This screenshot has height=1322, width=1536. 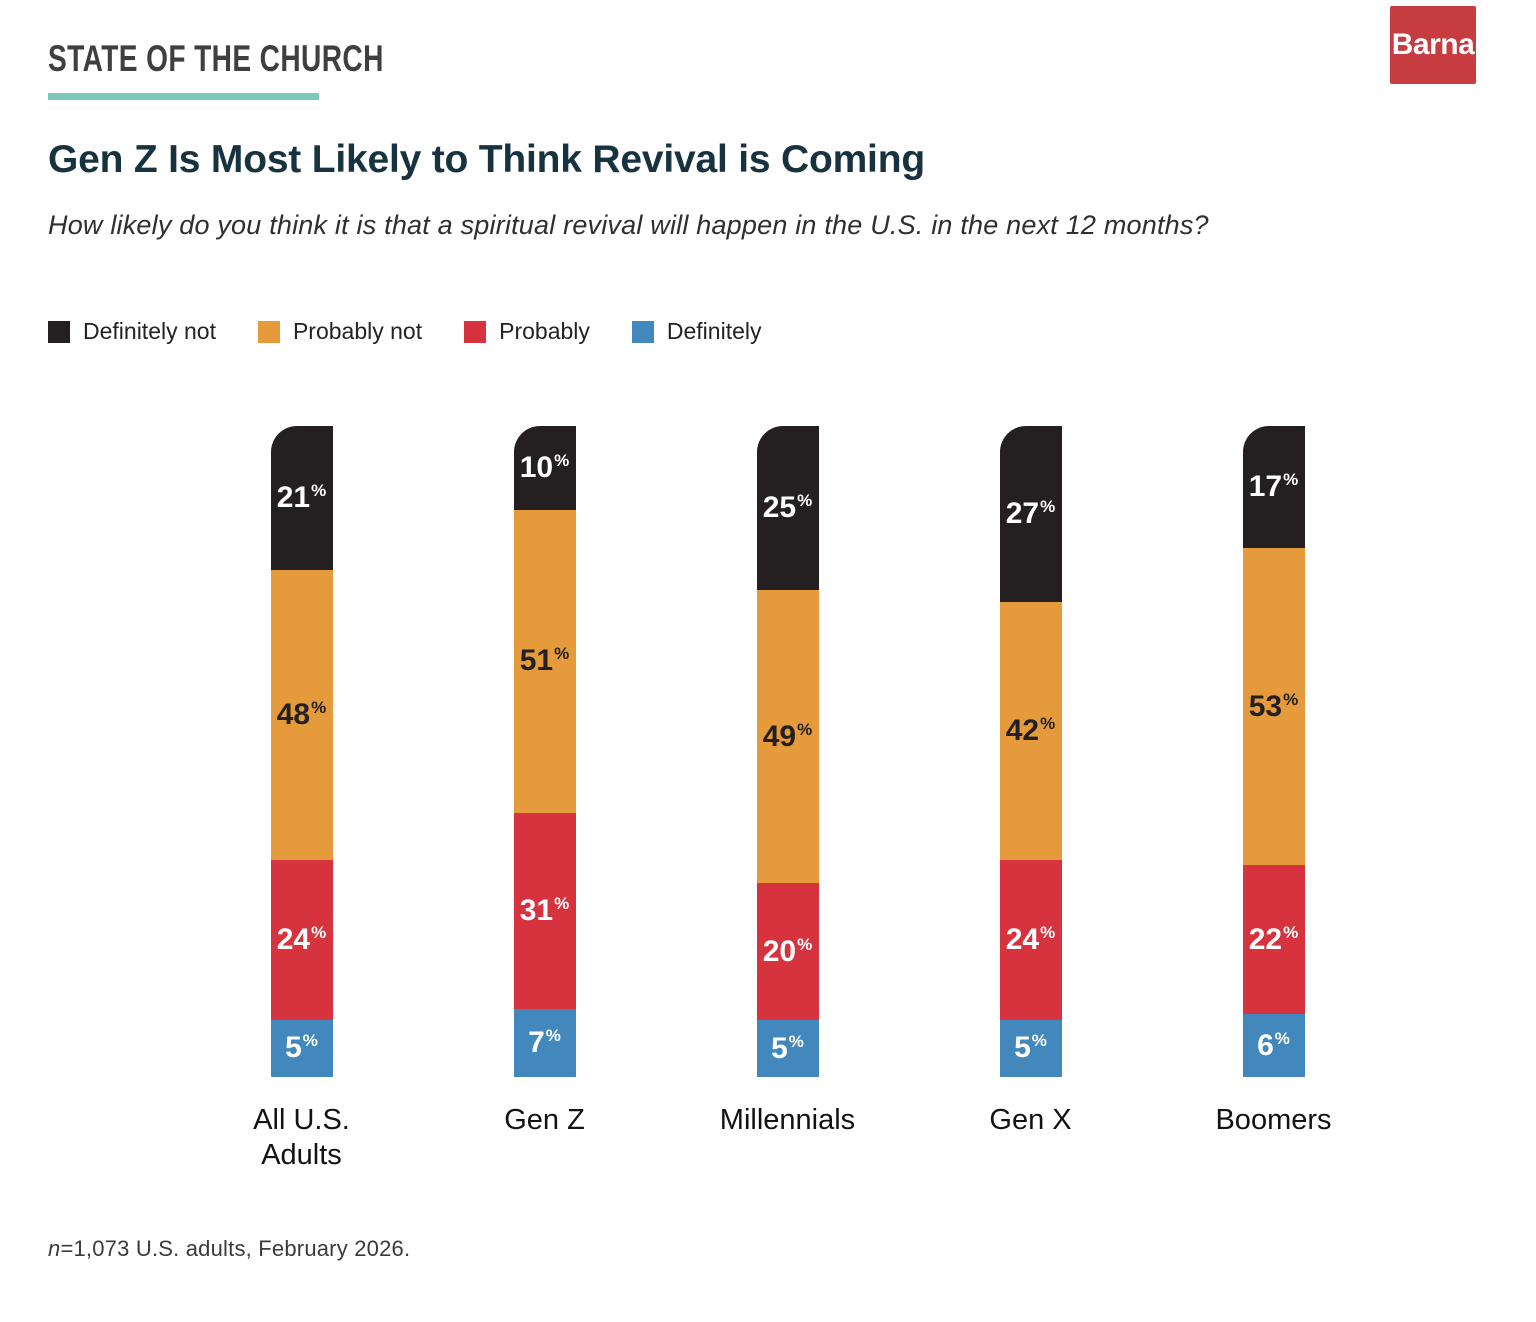 I want to click on category-label: All U.S. Adults, so click(x=301, y=1138).